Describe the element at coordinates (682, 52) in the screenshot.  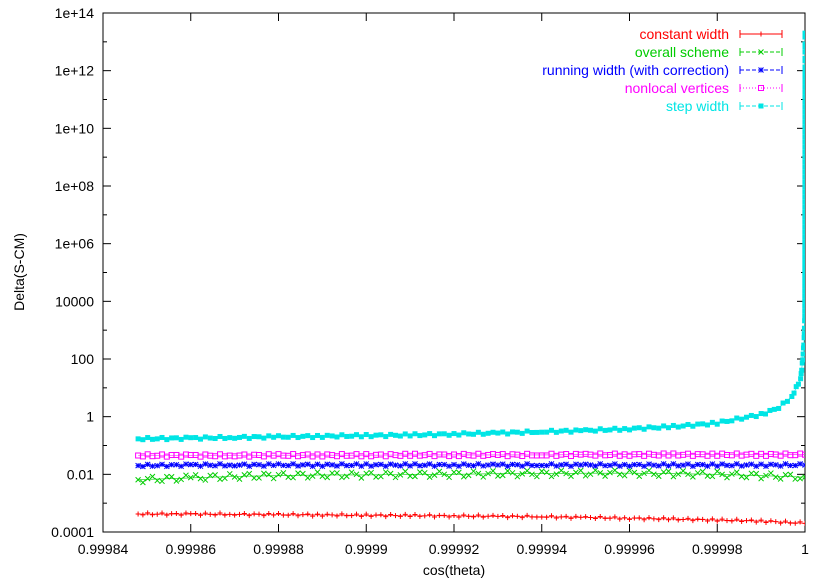
I see `legend-label: overall scheme` at that location.